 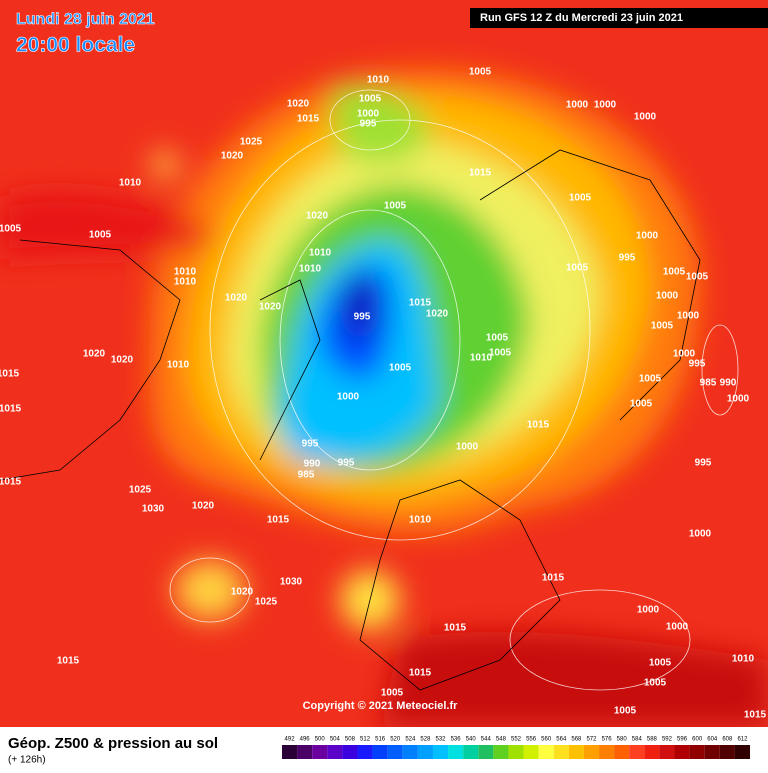 What do you see at coordinates (306, 475) in the screenshot?
I see `isobar-label: 985` at bounding box center [306, 475].